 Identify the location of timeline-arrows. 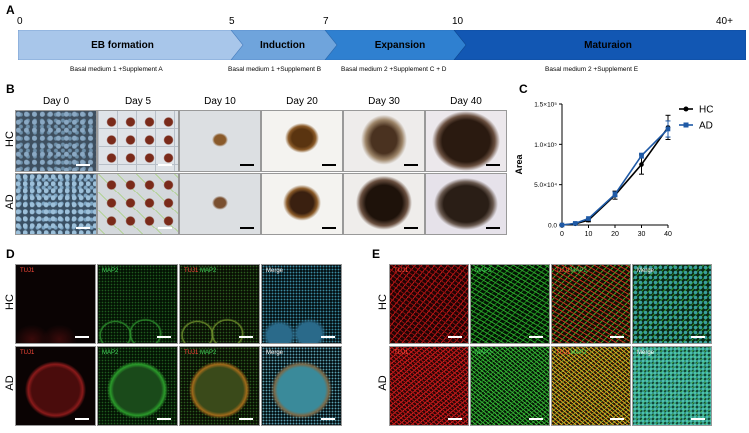
(382, 45).